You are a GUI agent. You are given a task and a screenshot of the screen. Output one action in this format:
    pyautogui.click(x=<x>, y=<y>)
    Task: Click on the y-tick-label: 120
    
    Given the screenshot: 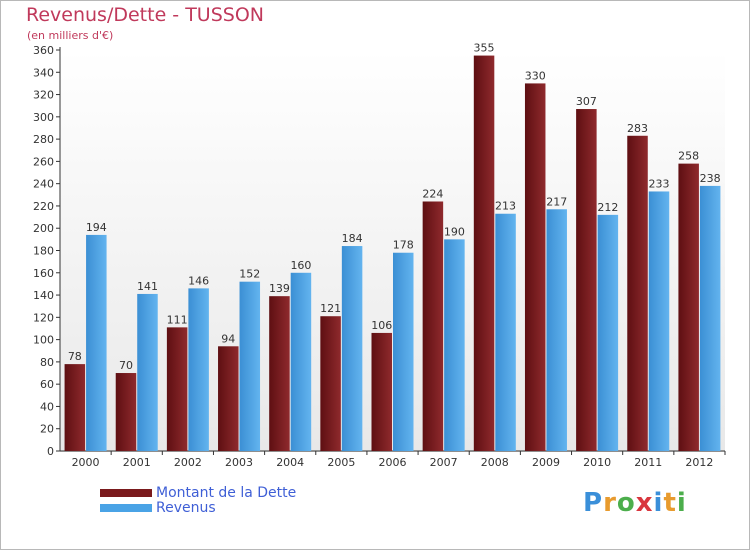 What is the action you would take?
    pyautogui.click(x=43, y=317)
    